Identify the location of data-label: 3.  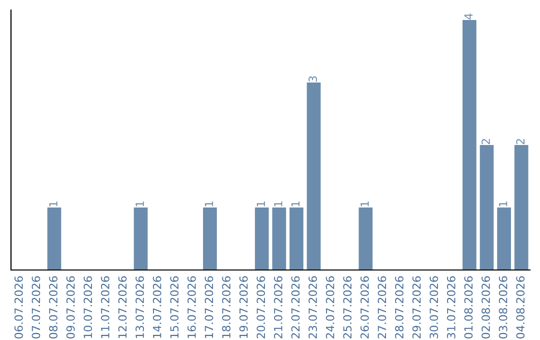
(312, 79).